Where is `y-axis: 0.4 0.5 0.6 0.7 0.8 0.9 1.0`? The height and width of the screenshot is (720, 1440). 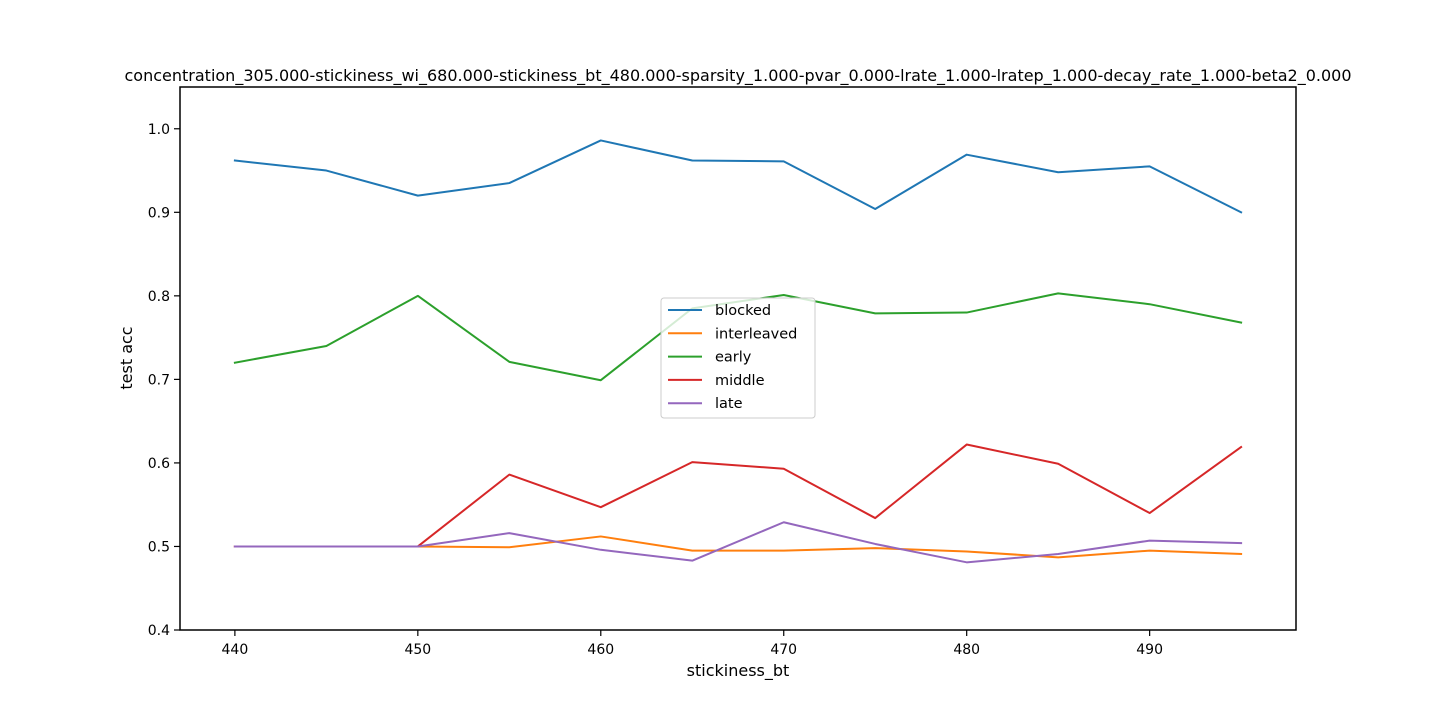 y-axis: 0.4 0.5 0.6 0.7 0.8 0.9 1.0 is located at coordinates (164, 380).